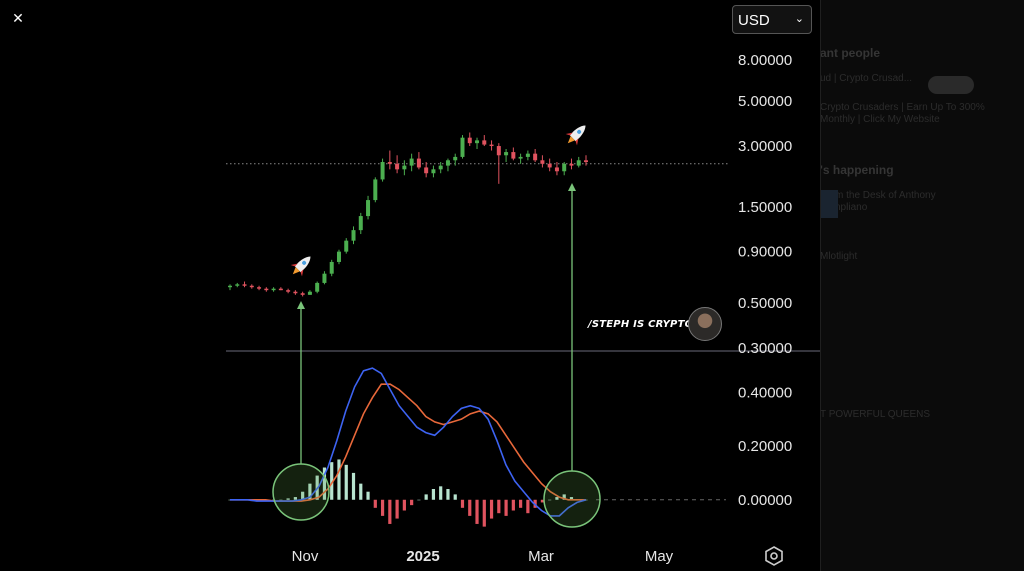 The height and width of the screenshot is (571, 1024). What do you see at coordinates (902, 107) in the screenshot?
I see `background-feed-line: Crypto Crusaders | Earn Up To 300%` at bounding box center [902, 107].